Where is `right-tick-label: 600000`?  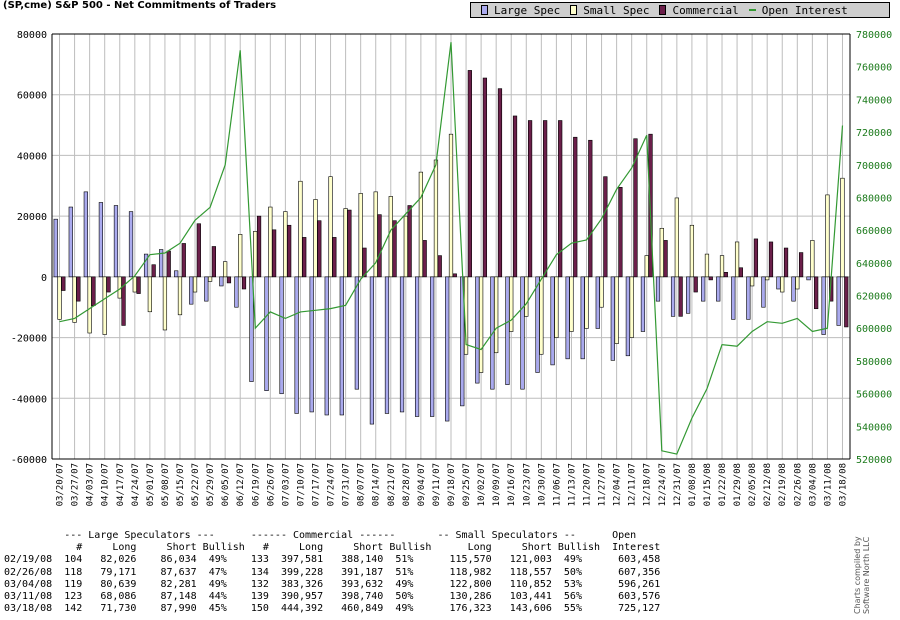
right-tick-label: 600000 is located at coordinates (874, 329).